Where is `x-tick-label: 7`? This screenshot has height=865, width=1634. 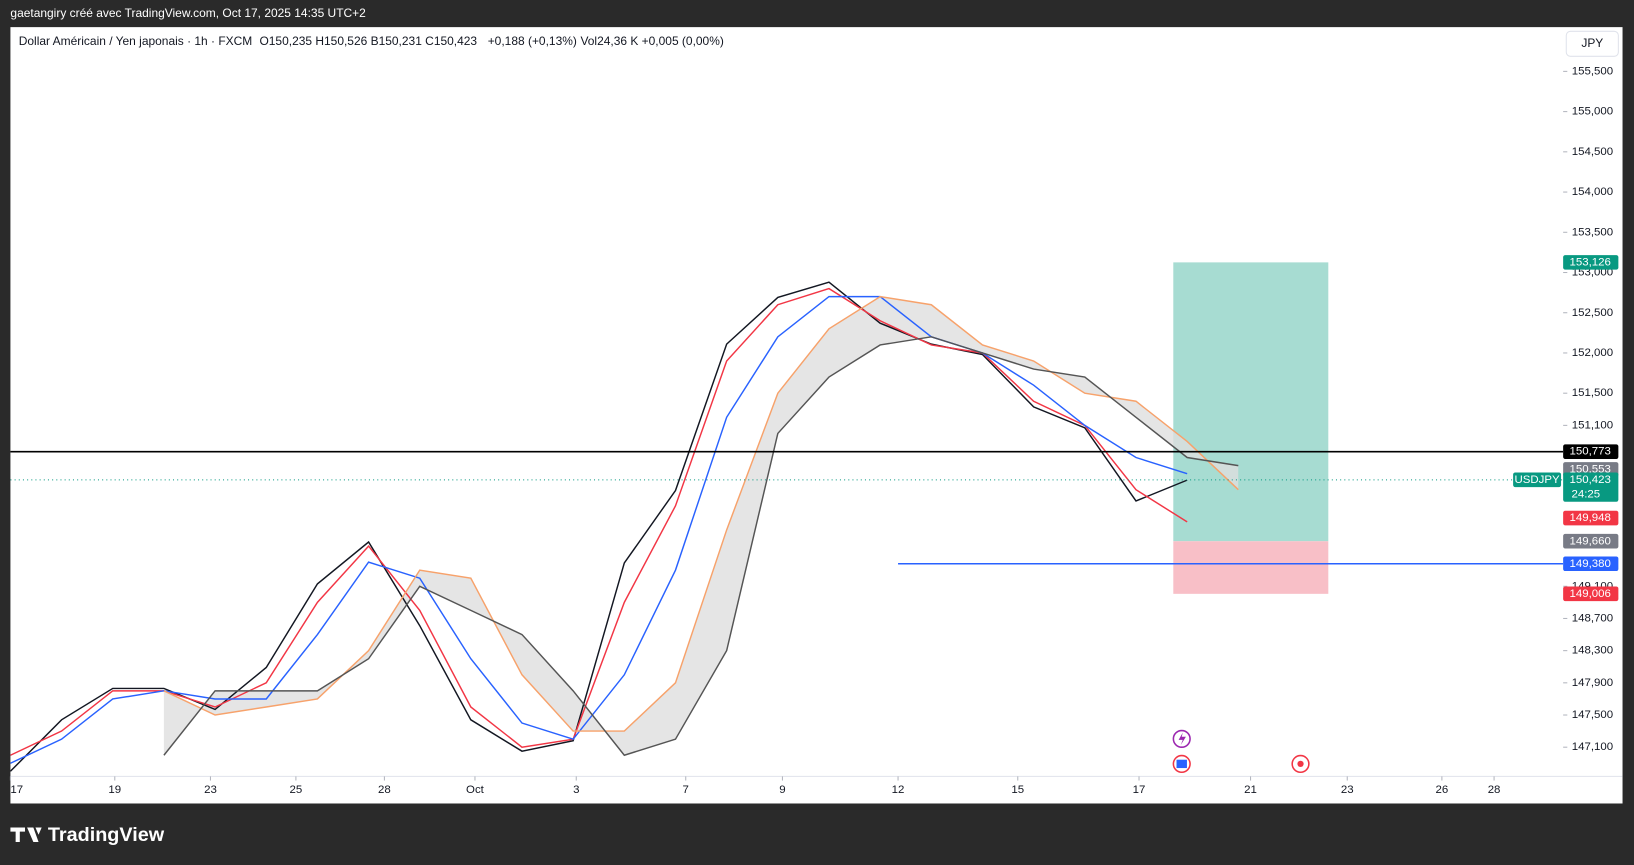
x-tick-label: 7 is located at coordinates (686, 790).